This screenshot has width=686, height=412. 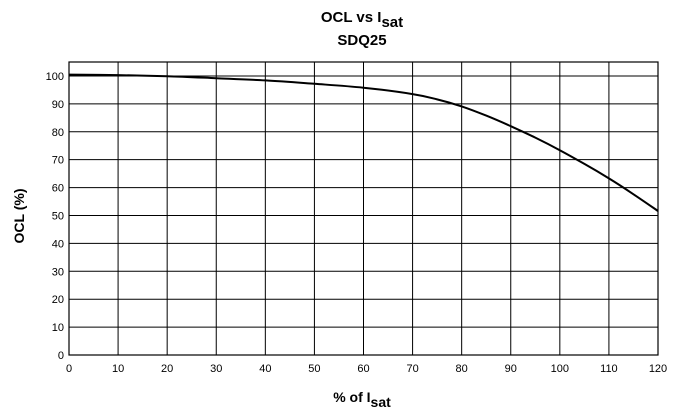 What do you see at coordinates (58, 244) in the screenshot?
I see `y-tick-label-40: 40` at bounding box center [58, 244].